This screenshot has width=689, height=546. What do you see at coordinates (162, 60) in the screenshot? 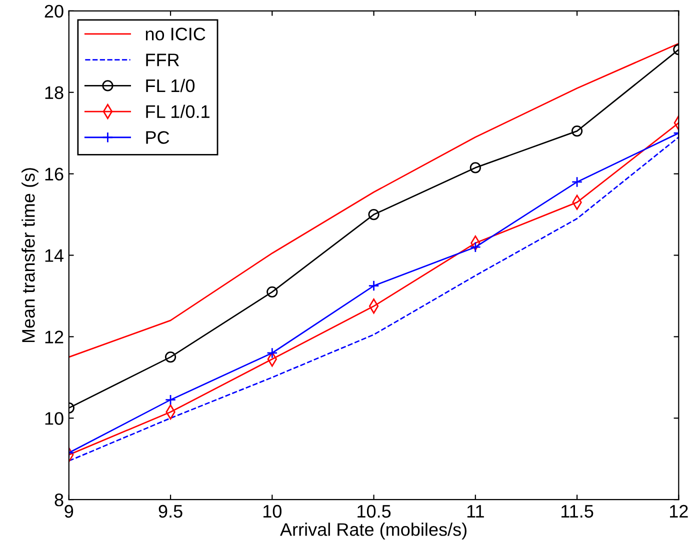
I see `legend-label: FFR` at bounding box center [162, 60].